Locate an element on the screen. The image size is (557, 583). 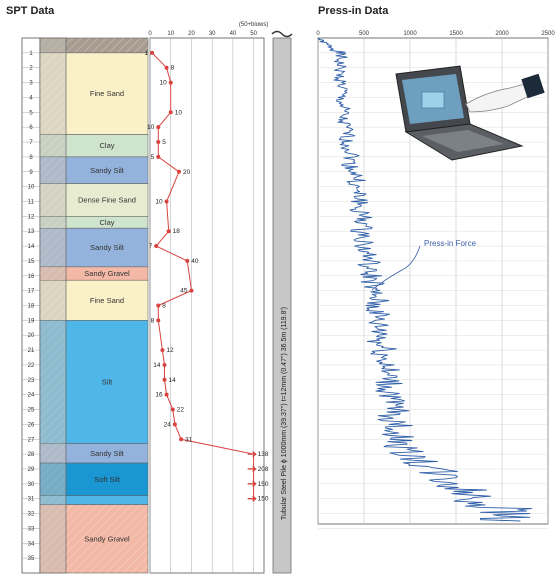
soil-layer-label: Dense Fine Sand is located at coordinates (107, 199).